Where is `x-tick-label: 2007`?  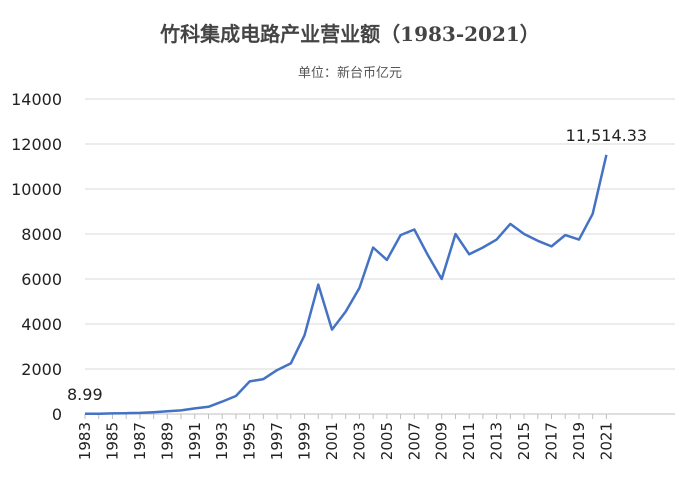 x-tick-label: 2007 is located at coordinates (414, 441).